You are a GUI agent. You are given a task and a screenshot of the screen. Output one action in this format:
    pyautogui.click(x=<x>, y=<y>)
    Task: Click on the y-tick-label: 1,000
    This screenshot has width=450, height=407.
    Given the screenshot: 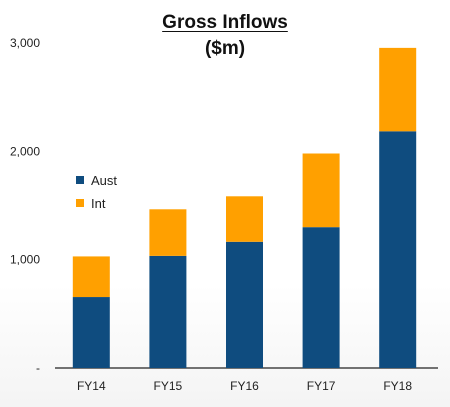 What is the action you would take?
    pyautogui.click(x=25, y=260)
    